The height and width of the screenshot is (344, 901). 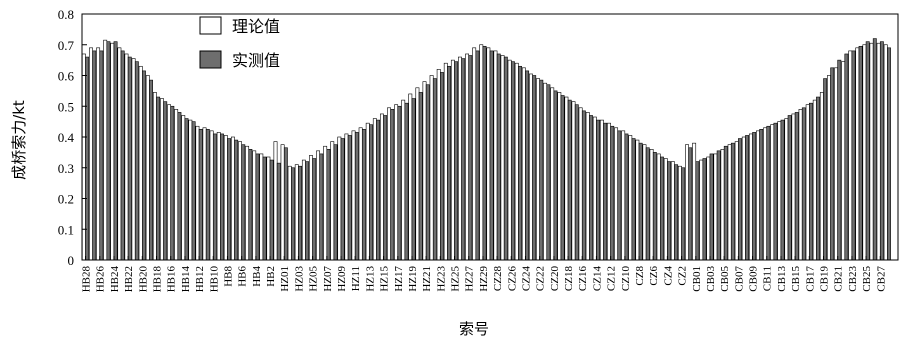 What do you see at coordinates (378, 190) in the screenshot?
I see `bar-measured-HZ14` at bounding box center [378, 190].